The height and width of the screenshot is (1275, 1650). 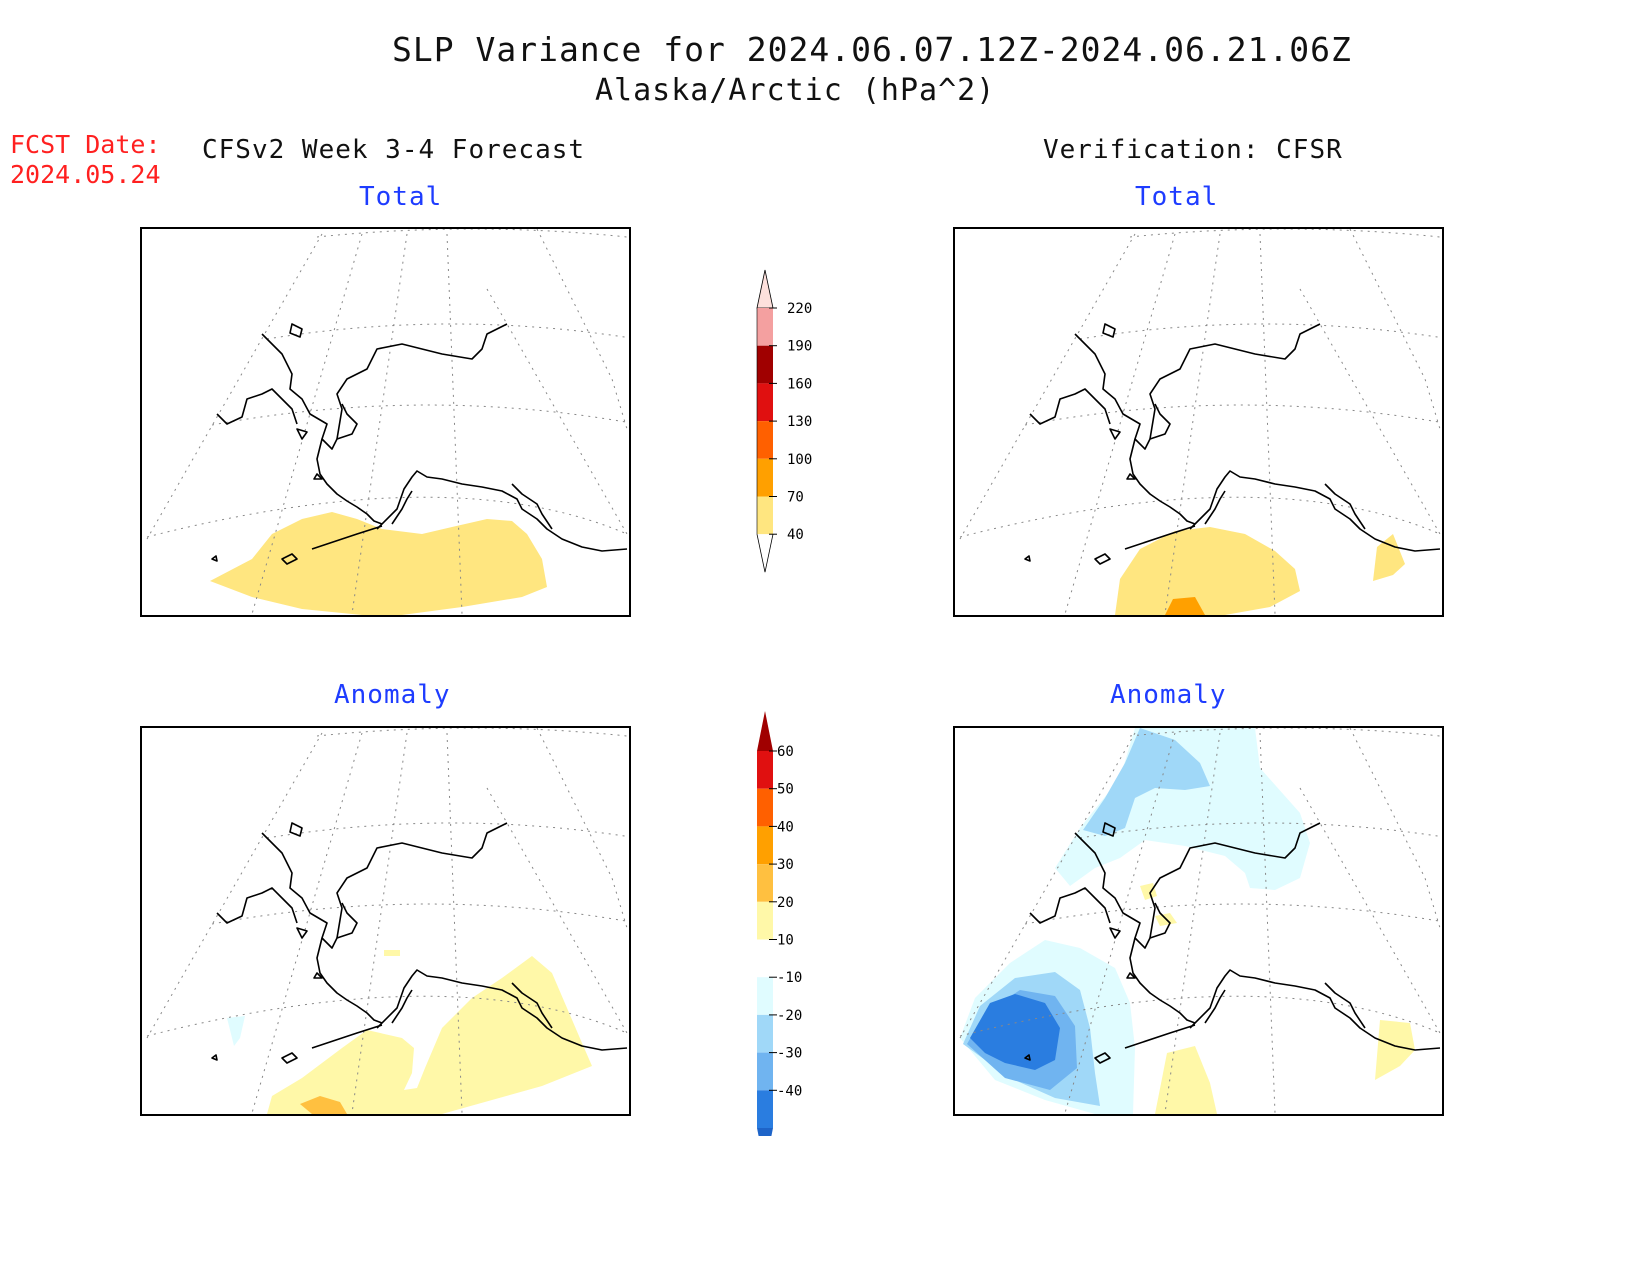 What do you see at coordinates (1148, 891) in the screenshot?
I see `verification-anomaly-fill-10-20-spot-a` at bounding box center [1148, 891].